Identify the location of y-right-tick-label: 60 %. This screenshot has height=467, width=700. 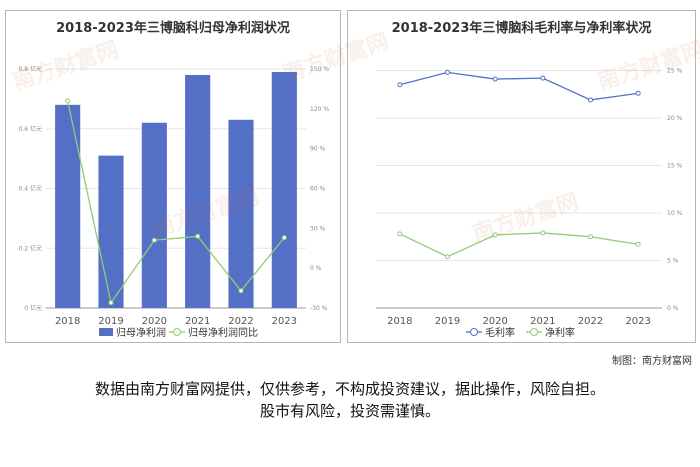
(318, 189).